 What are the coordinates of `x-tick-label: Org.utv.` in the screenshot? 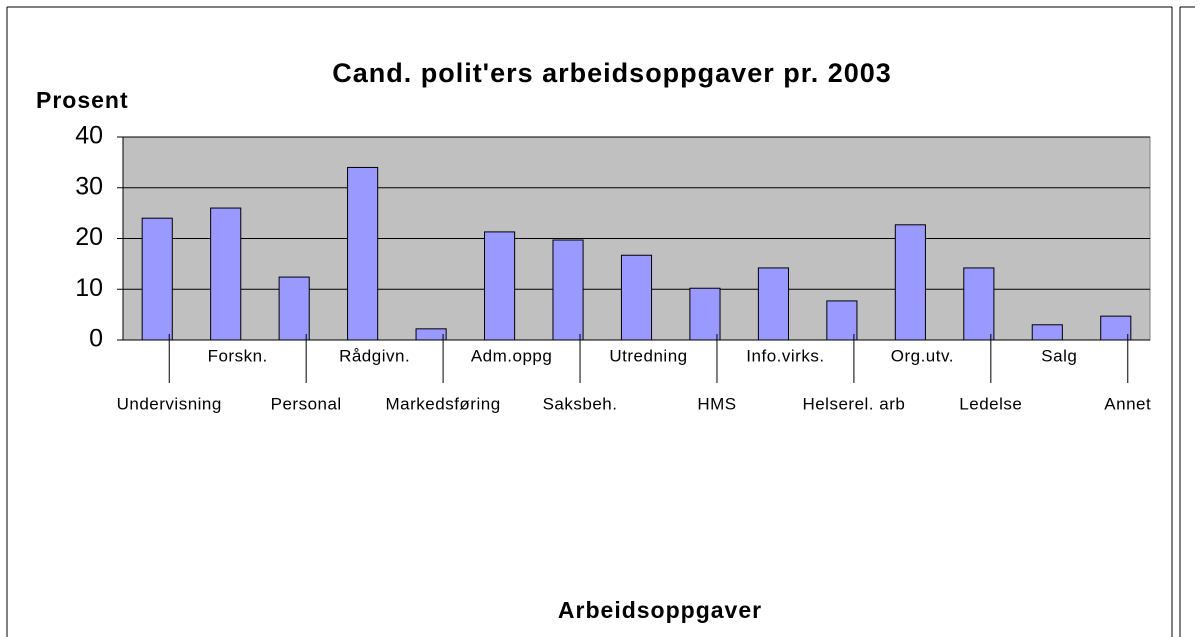 It's located at (922, 355).